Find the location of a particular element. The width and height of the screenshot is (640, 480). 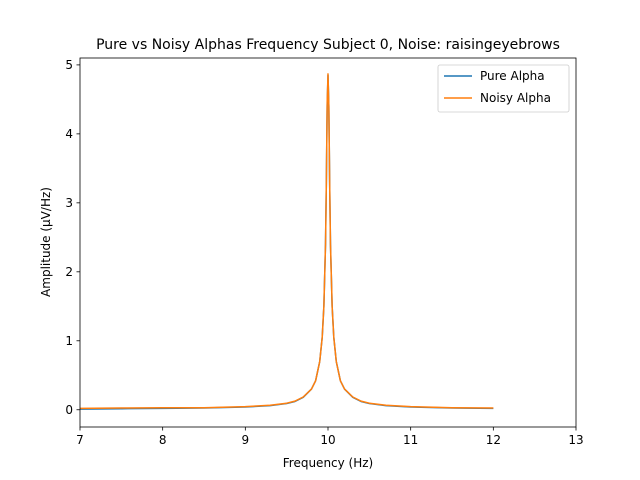

x-tick-label: 11 is located at coordinates (410, 440).